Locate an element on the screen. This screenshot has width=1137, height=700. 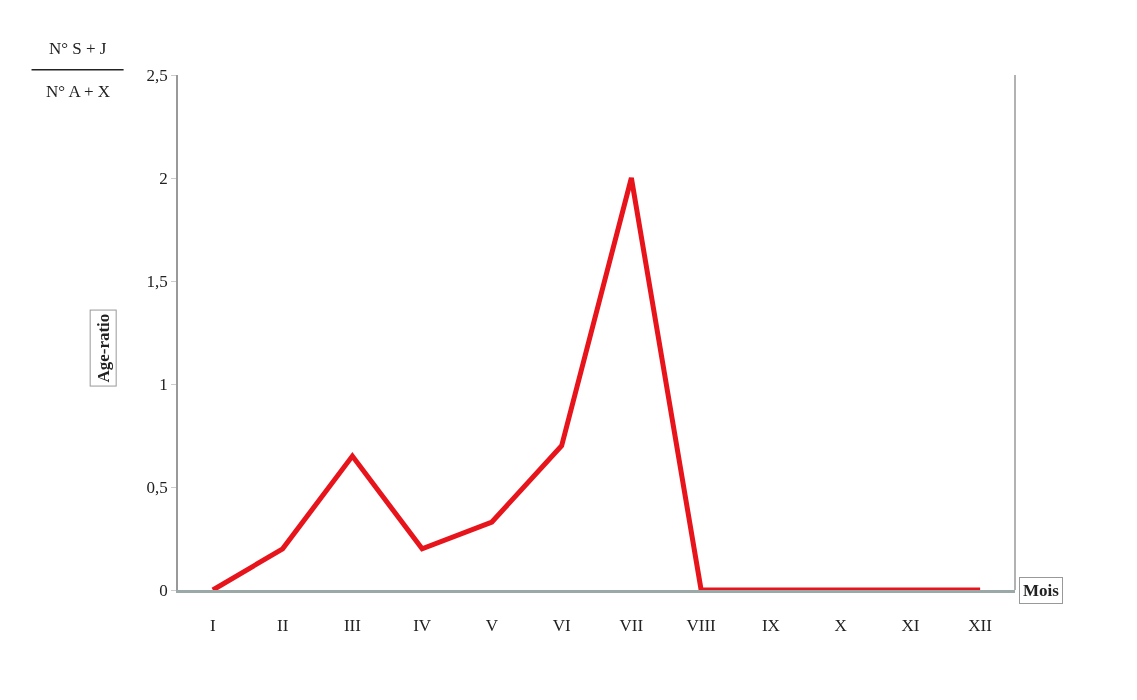
x-tick-label: VIII is located at coordinates (701, 626).